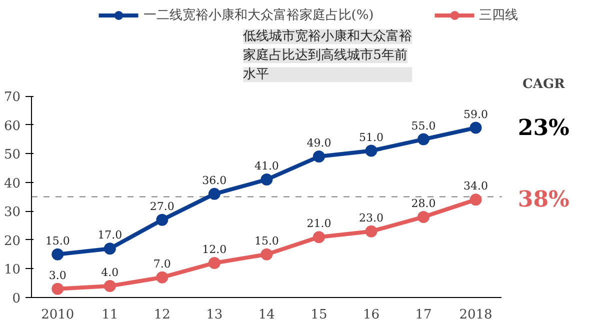 This screenshot has height=331, width=600. Describe the element at coordinates (371, 217) in the screenshot. I see `data-label: 23.0` at that location.